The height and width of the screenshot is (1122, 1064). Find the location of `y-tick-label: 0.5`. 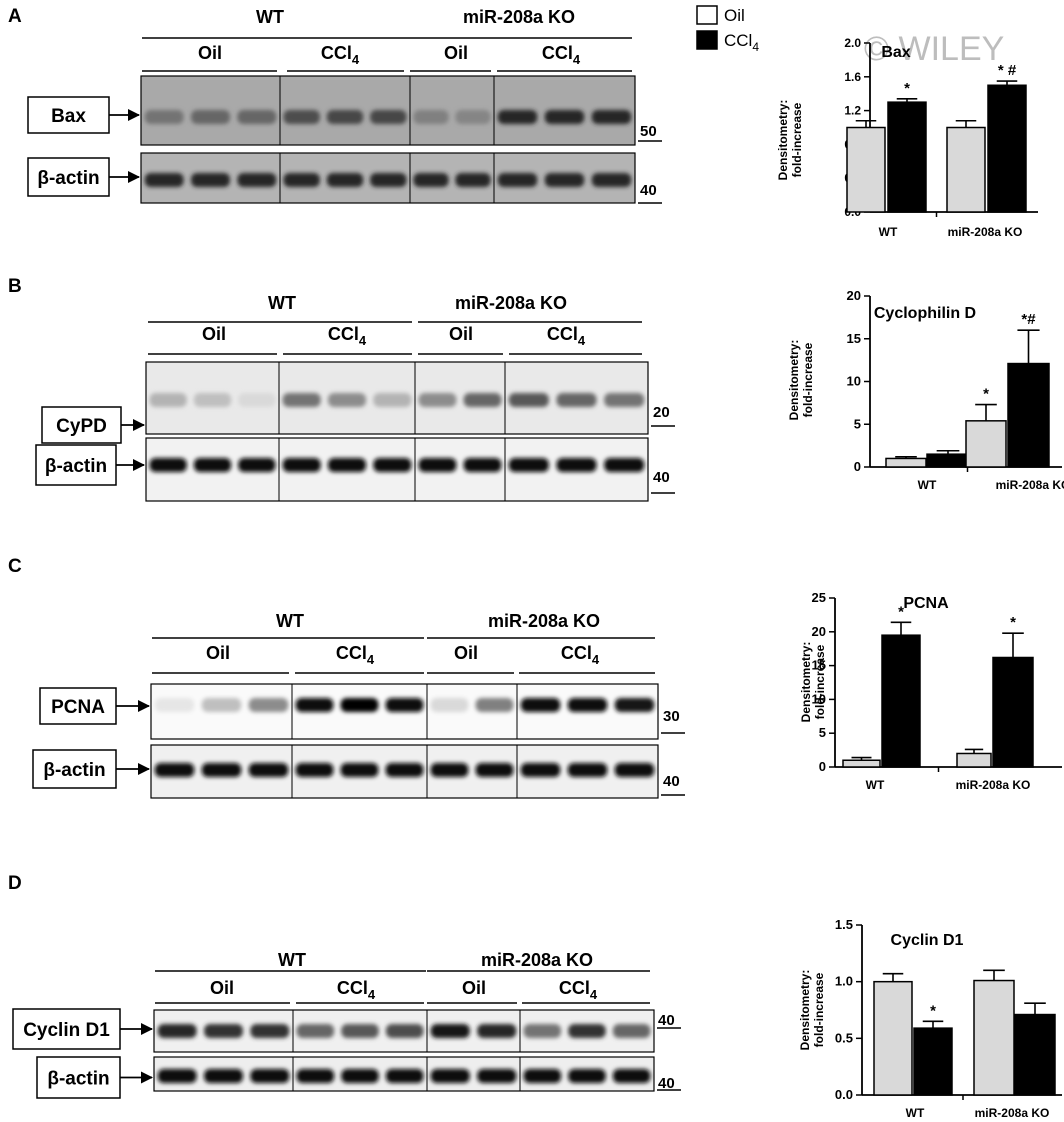

y-tick-label: 0.5 is located at coordinates (844, 1037).